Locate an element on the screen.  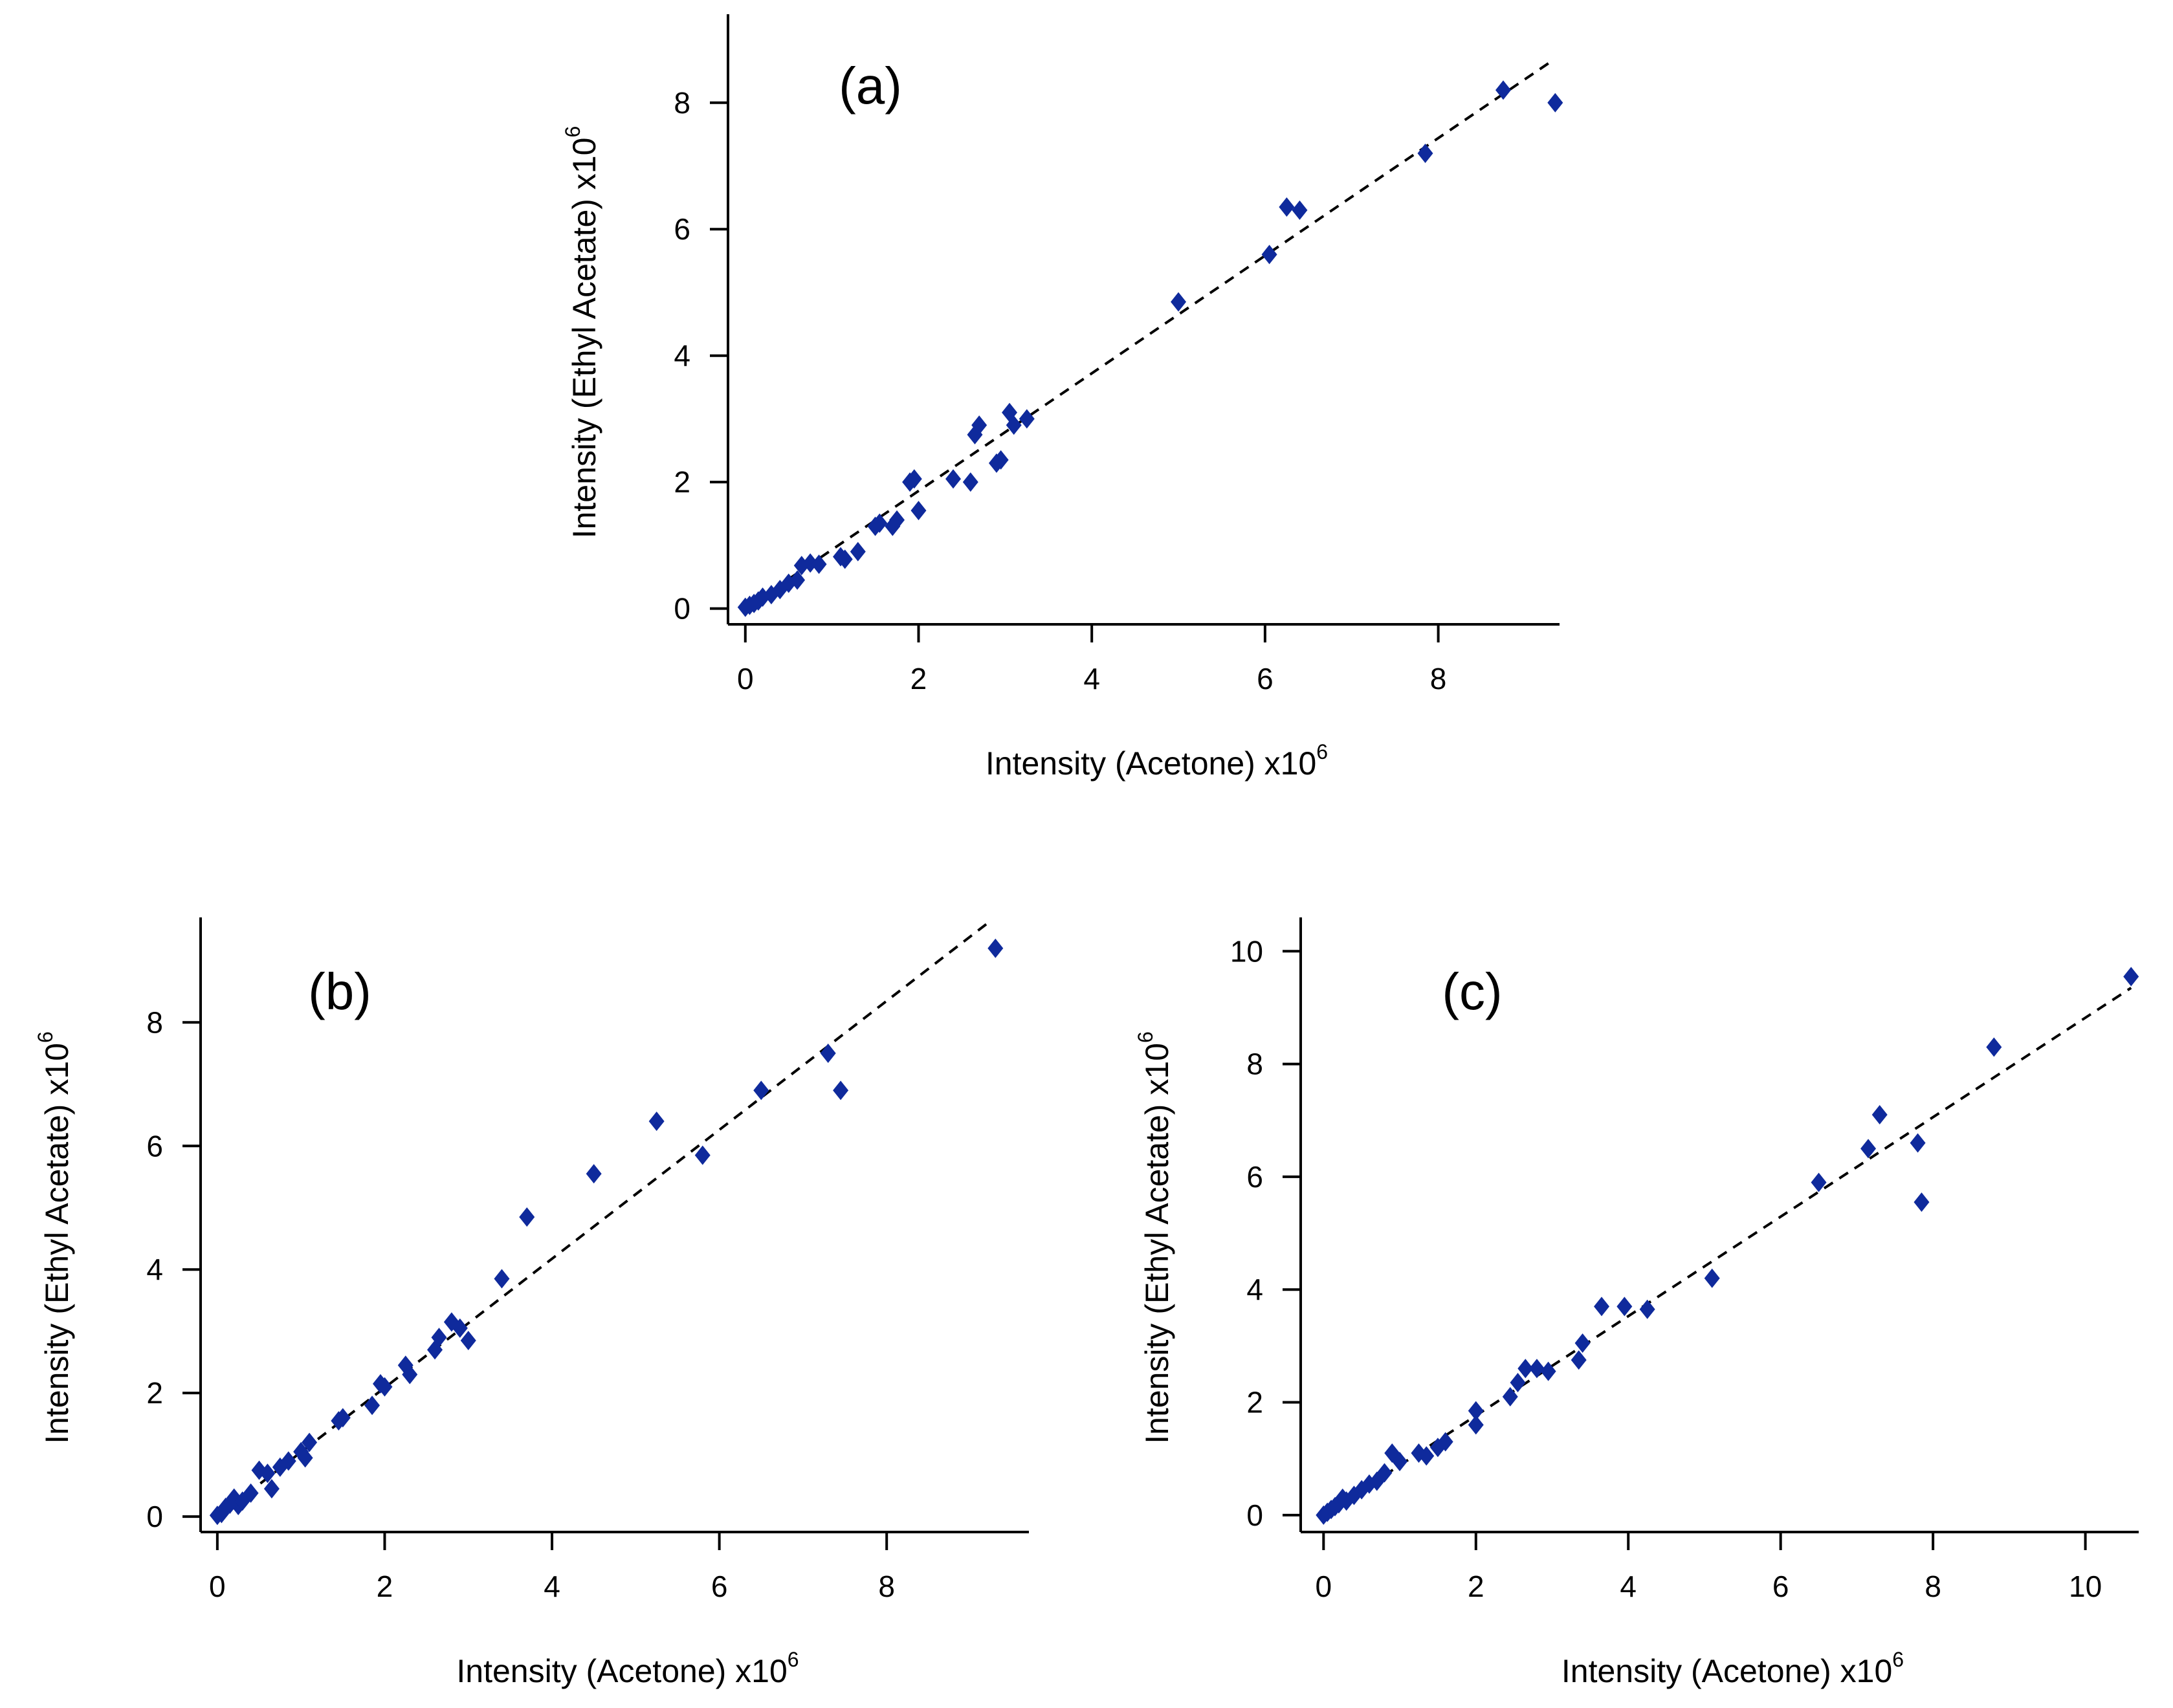
panel-label: (b) is located at coordinates (339, 991).